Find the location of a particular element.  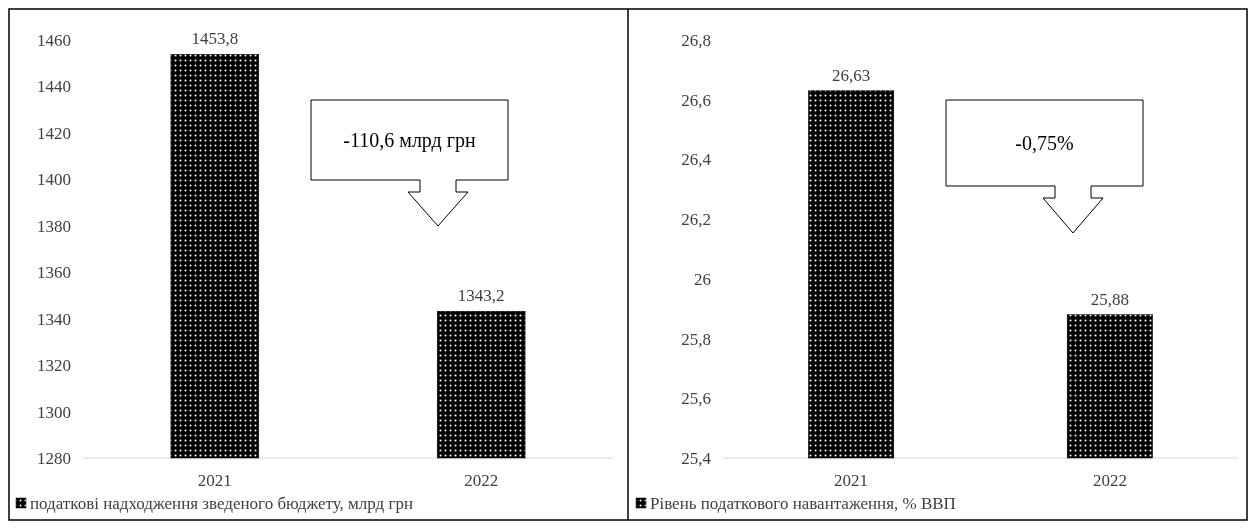

y-tick-label: 1280 is located at coordinates (54, 458).